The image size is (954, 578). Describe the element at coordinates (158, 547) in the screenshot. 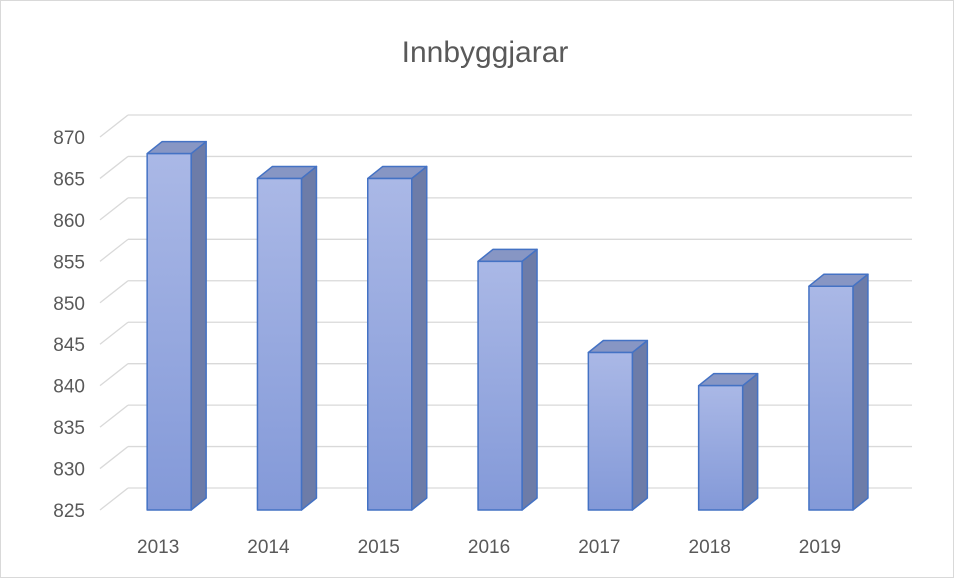

I see `x-tick-label: 2013` at that location.